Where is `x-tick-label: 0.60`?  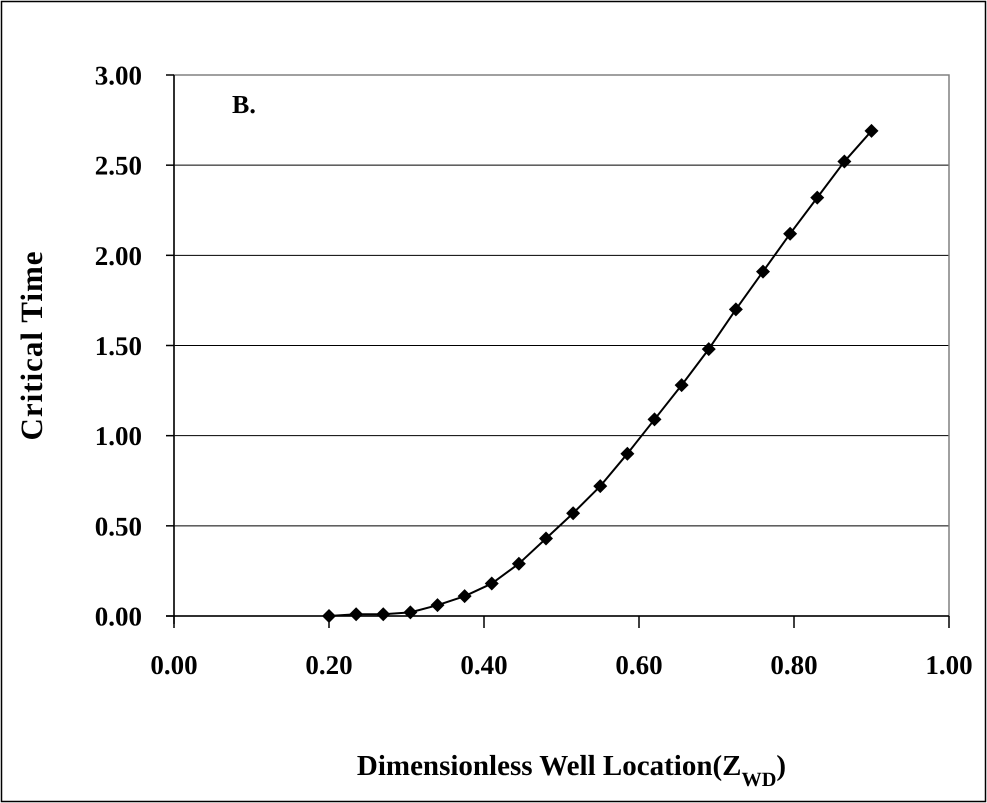
x-tick-label: 0.60 is located at coordinates (639, 665).